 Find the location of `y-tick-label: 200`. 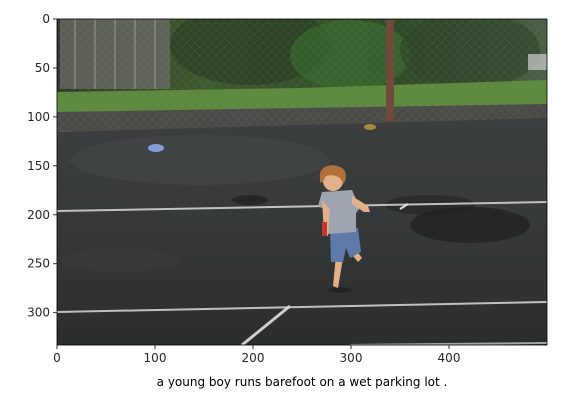

y-tick-label: 200 is located at coordinates (38, 215).